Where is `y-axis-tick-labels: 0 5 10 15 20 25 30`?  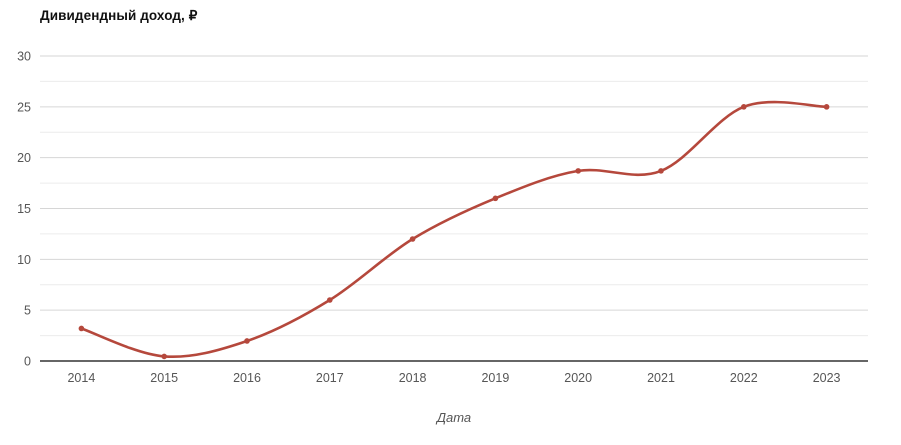 y-axis-tick-labels: 0 5 10 15 20 25 30 is located at coordinates (24, 209).